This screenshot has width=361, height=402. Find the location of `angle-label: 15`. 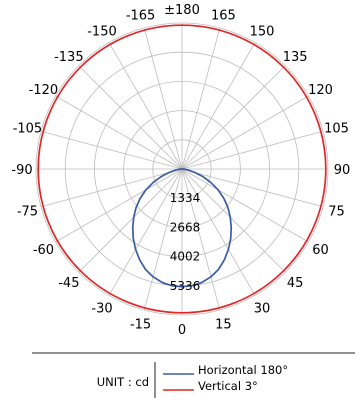

angle-label: 15 is located at coordinates (223, 325).